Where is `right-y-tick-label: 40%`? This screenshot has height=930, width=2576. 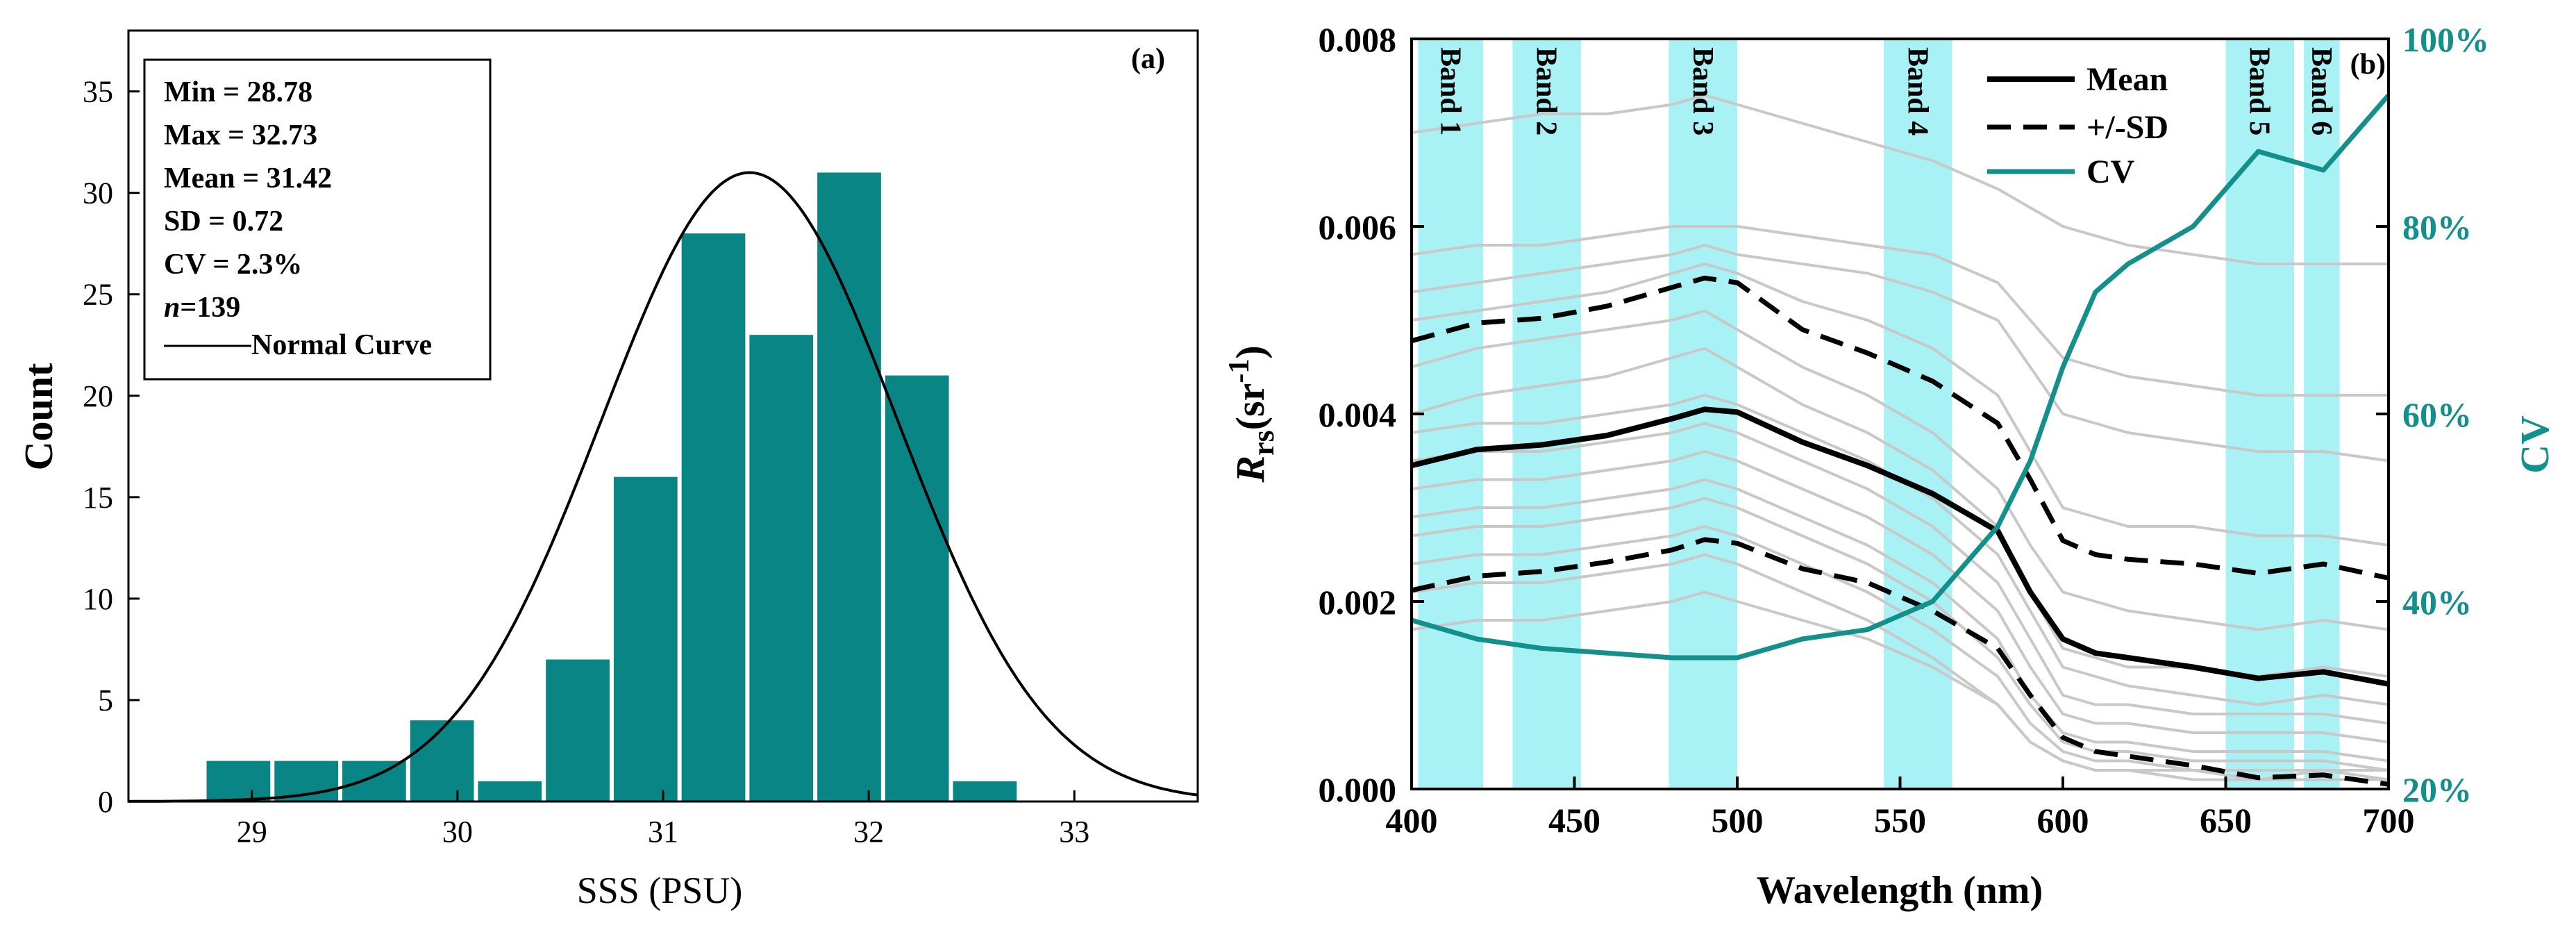
right-y-tick-label: 40% is located at coordinates (2437, 602).